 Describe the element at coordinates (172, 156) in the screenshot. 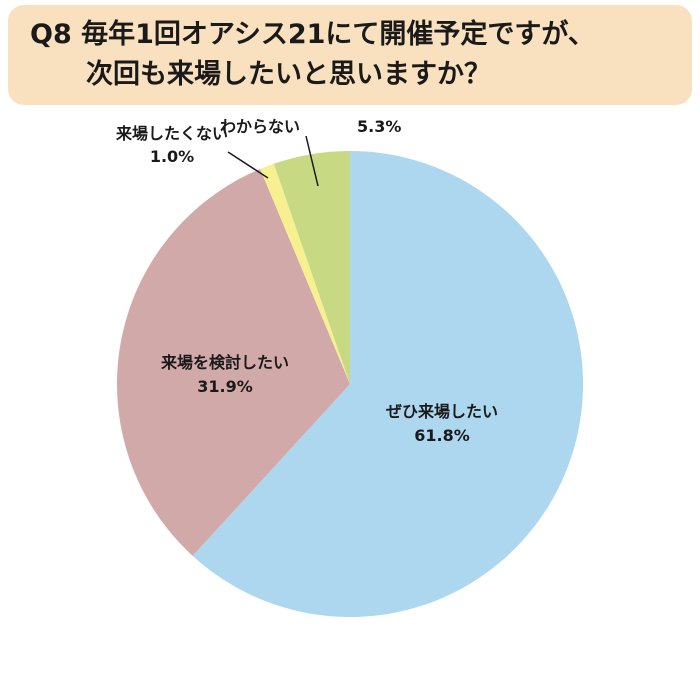

I see `slice-value-unwilling: 1.0%` at that location.